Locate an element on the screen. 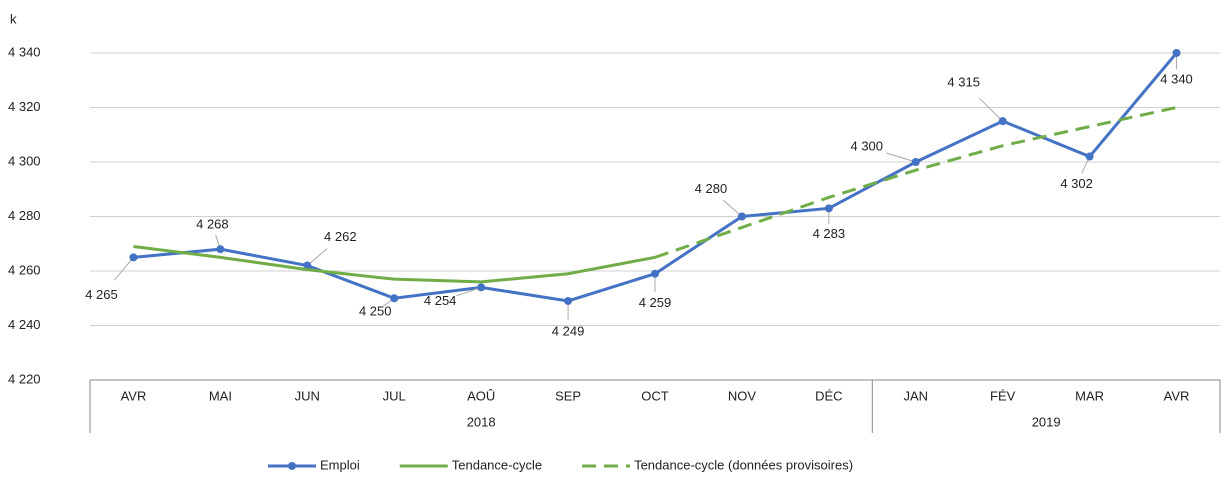 The height and width of the screenshot is (477, 1227). x-tick-label: MAI is located at coordinates (220, 395).